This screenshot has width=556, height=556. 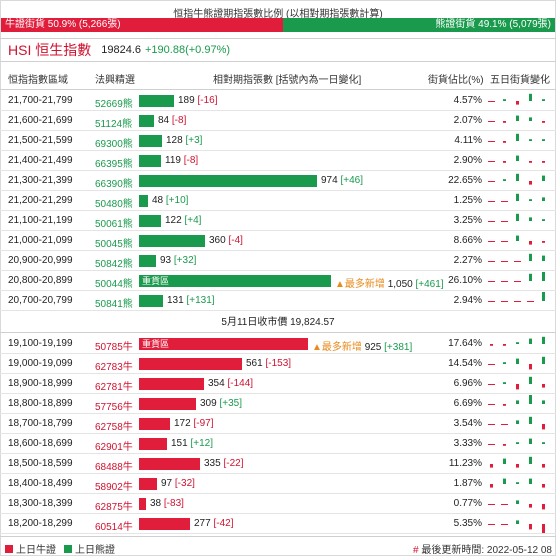 I want to click on contracts-count: 335, so click(x=212, y=463).